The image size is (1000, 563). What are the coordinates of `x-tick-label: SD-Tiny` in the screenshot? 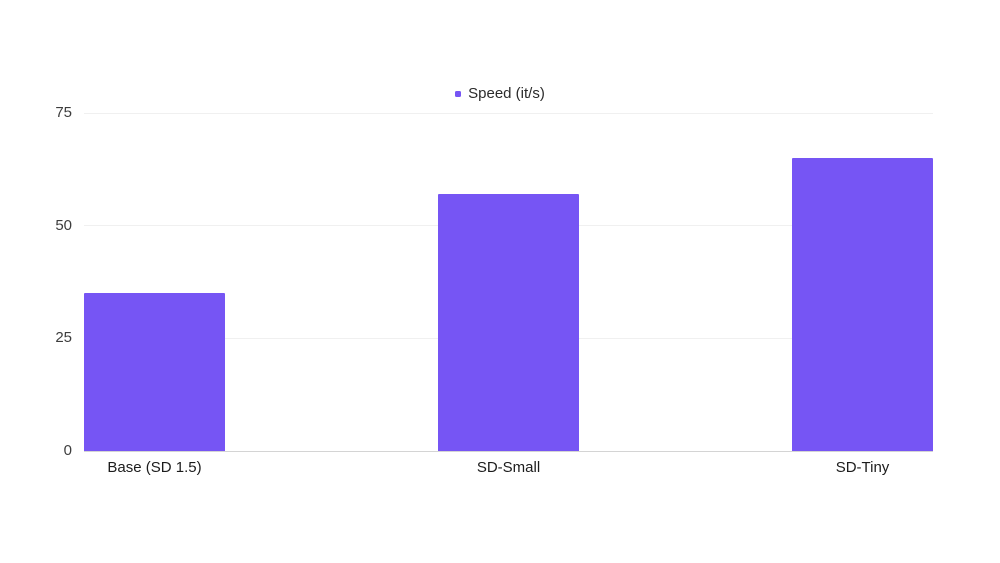 It's located at (862, 467).